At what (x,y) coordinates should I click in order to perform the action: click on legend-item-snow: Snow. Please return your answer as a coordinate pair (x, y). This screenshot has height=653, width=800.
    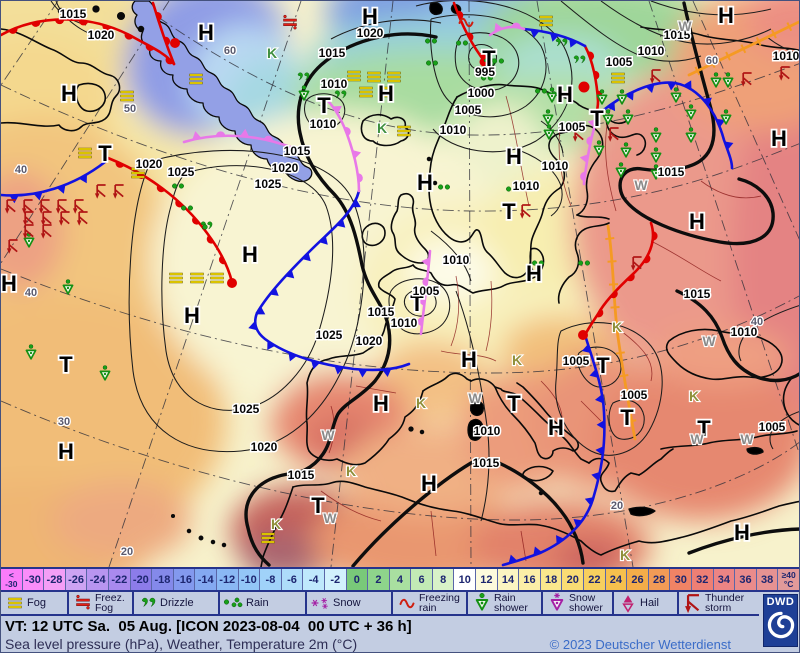
    Looking at the image, I should click on (350, 603).